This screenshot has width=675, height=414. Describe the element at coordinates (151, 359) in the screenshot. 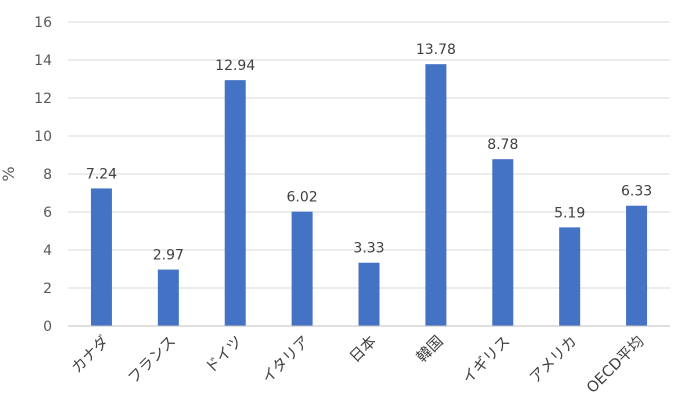

I see `category-label: フランス` at that location.